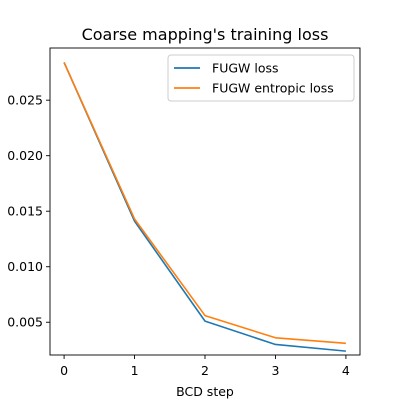  What do you see at coordinates (25, 211) in the screenshot?
I see `y-tick-label: 0.015` at bounding box center [25, 211].